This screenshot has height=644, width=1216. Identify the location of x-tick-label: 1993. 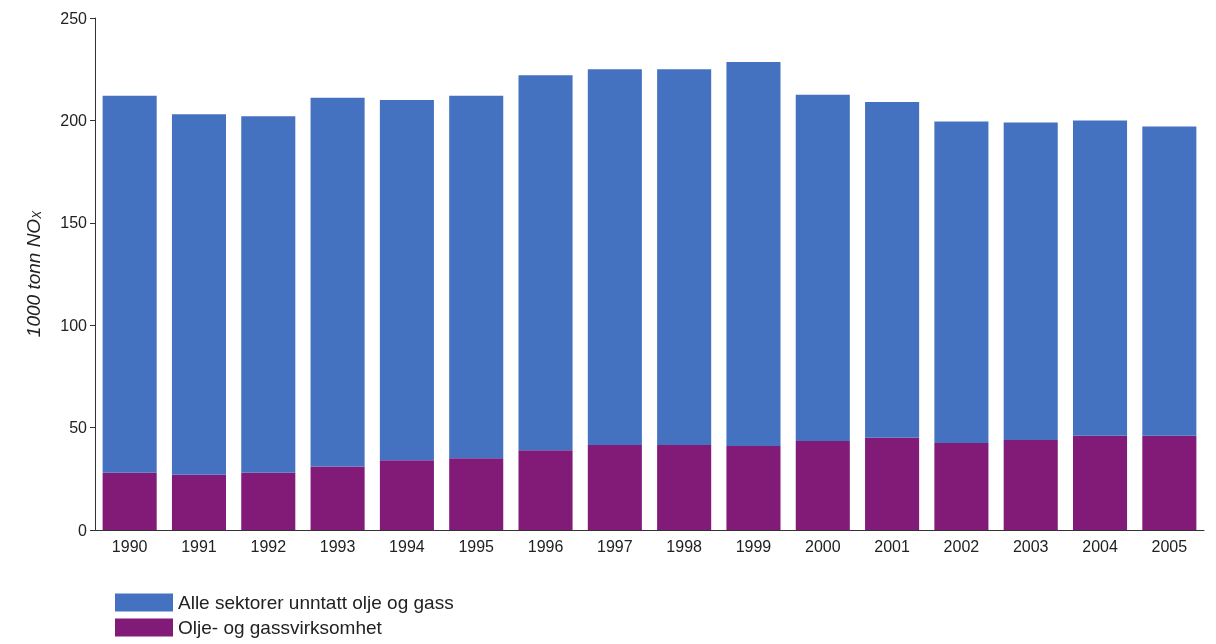
(337, 546).